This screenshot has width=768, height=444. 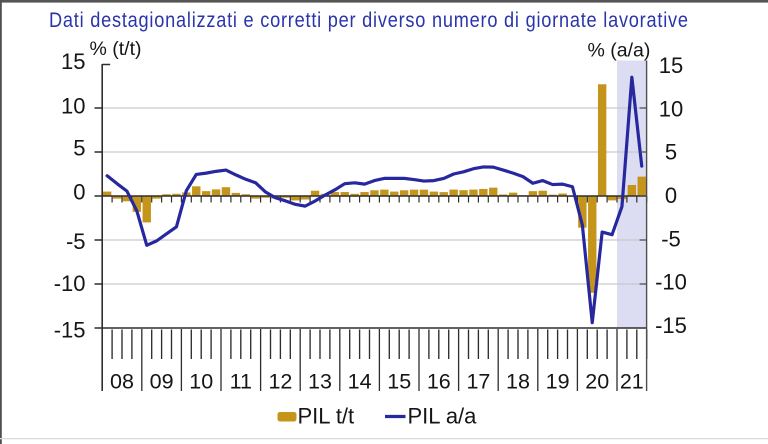 What do you see at coordinates (280, 382) in the screenshot?
I see `svg-text: 12` at bounding box center [280, 382].